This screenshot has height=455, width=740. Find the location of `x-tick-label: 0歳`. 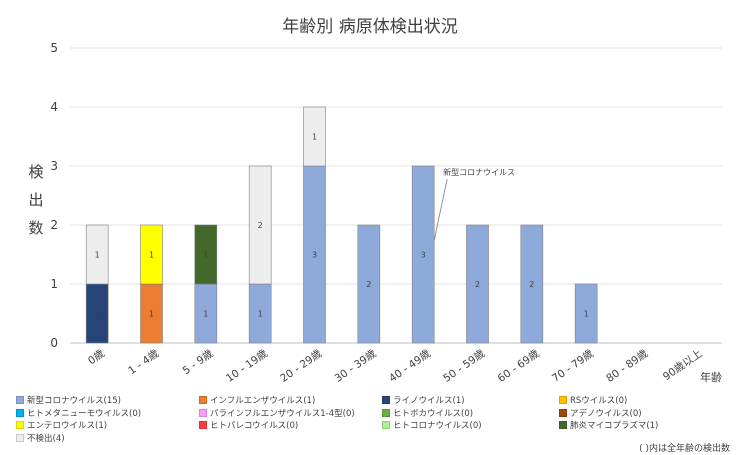

x-tick-label: 0歳 is located at coordinates (96, 357).